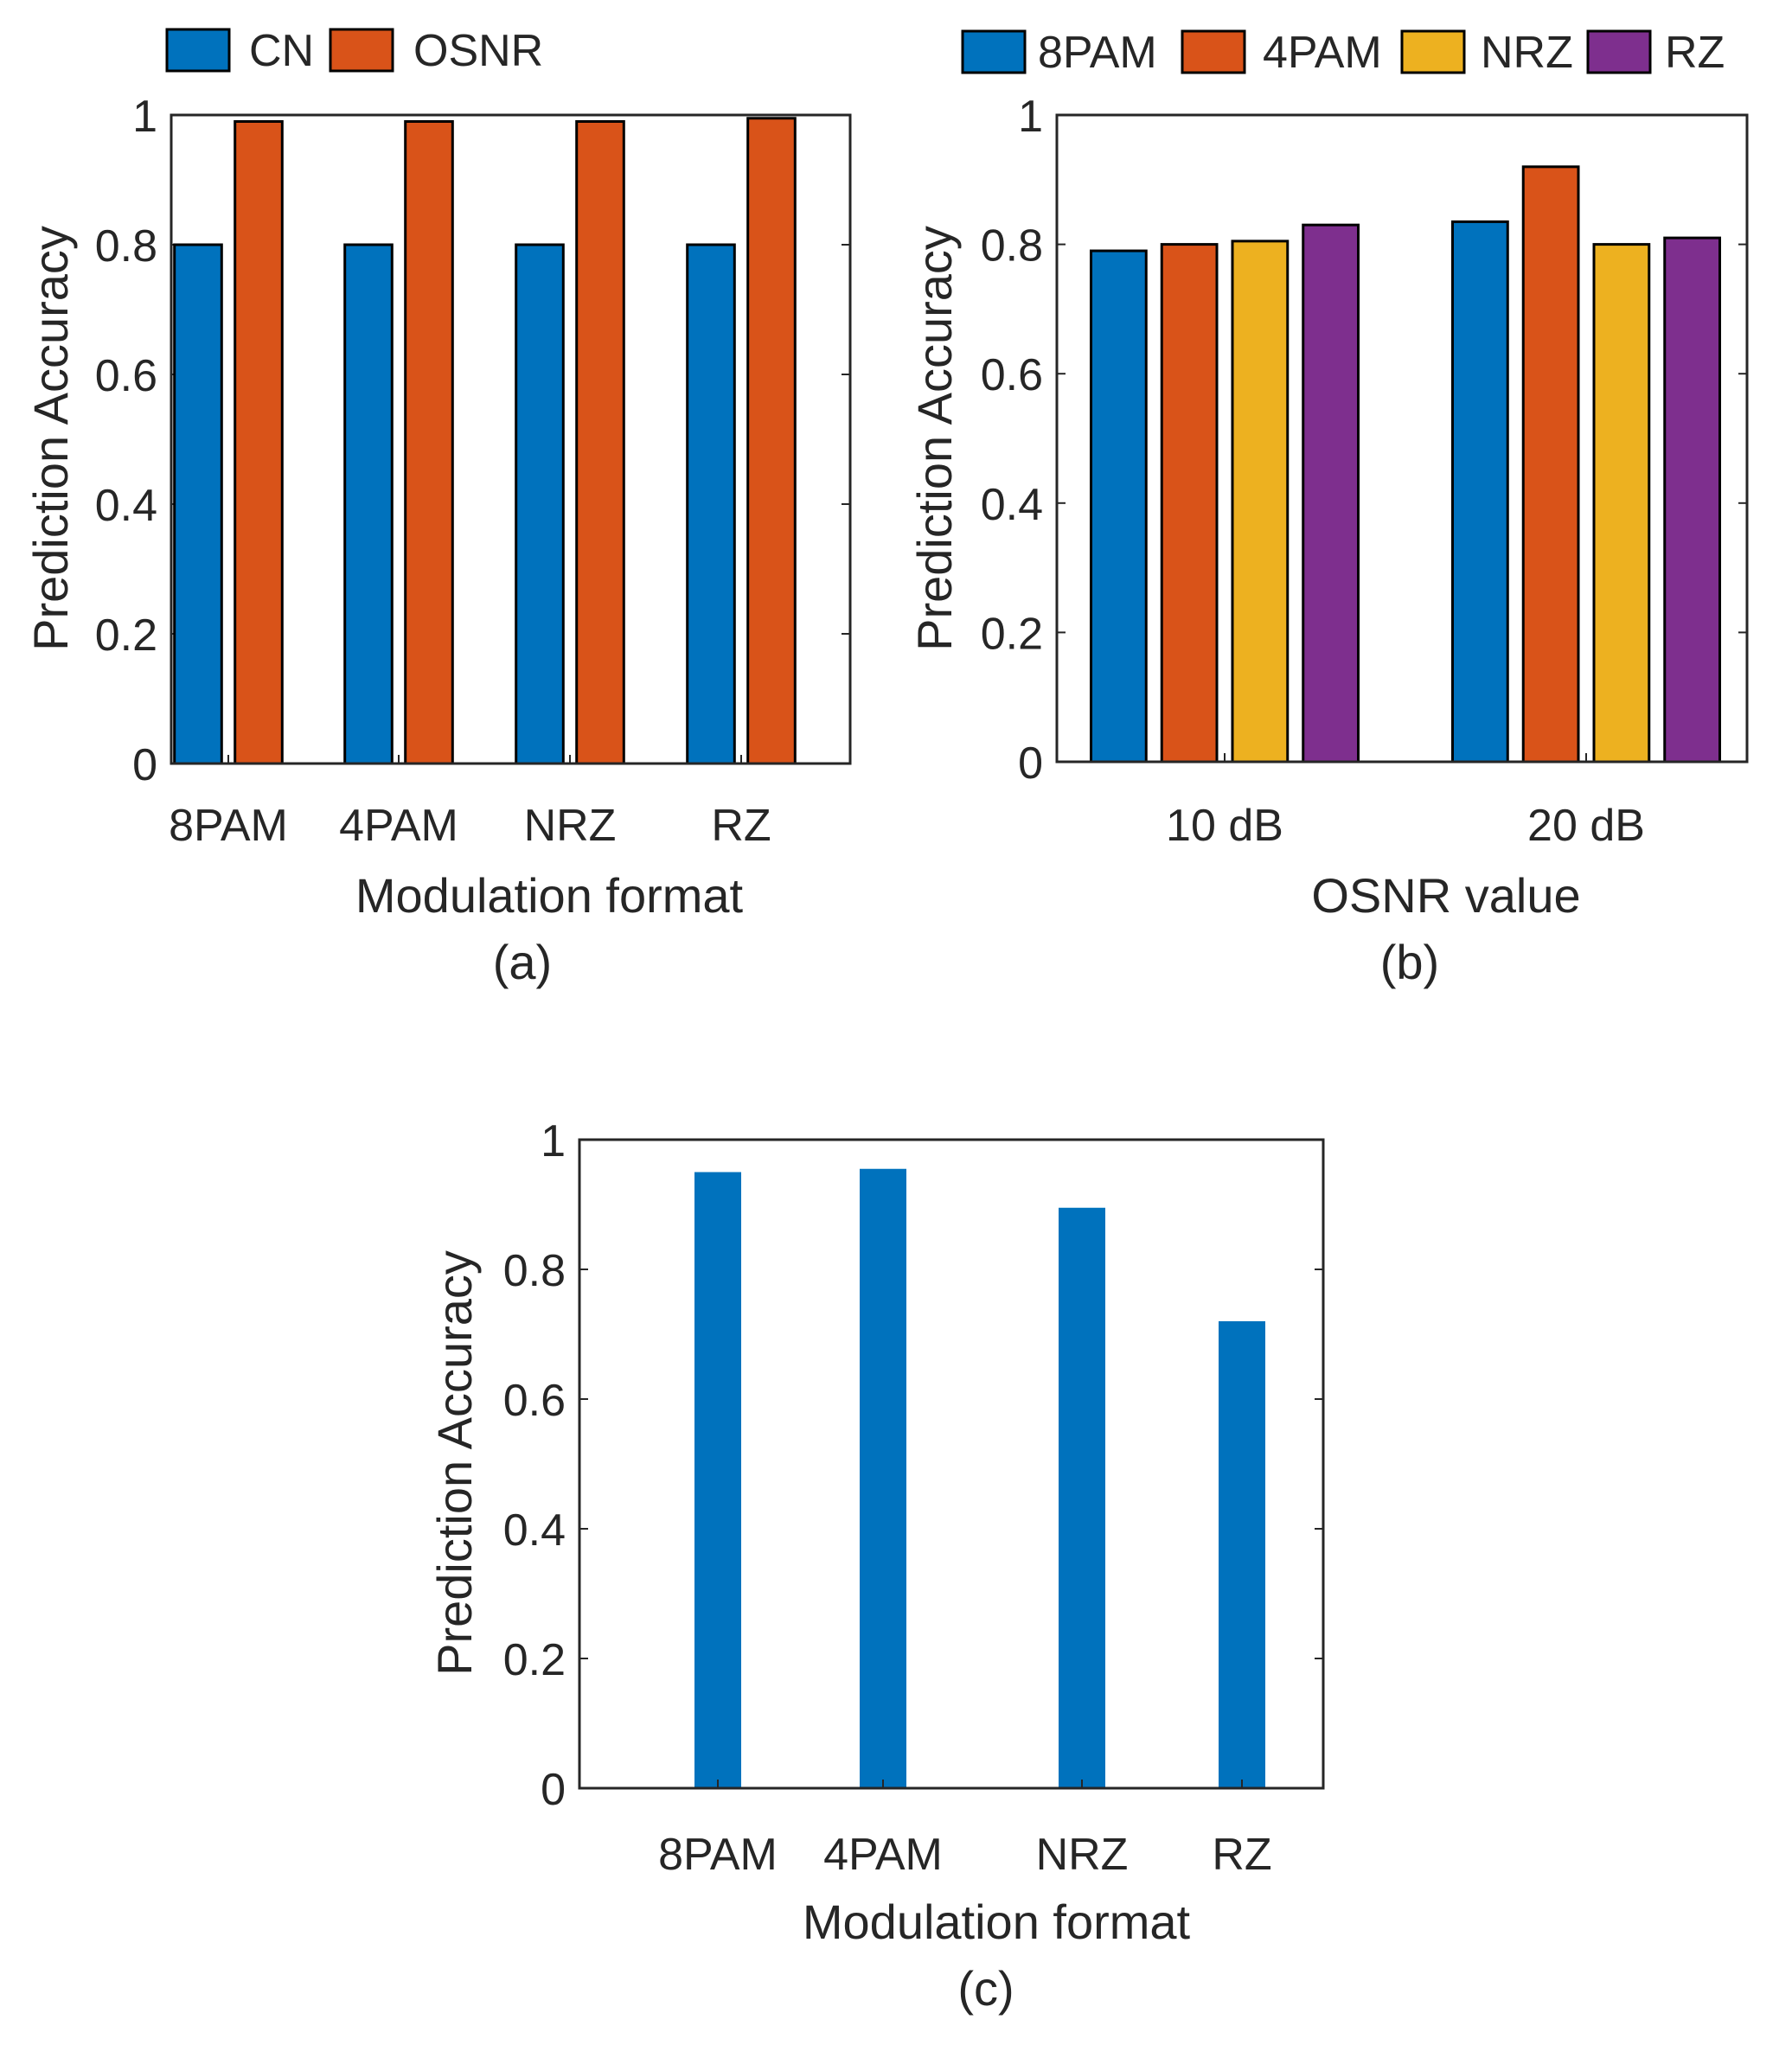 The height and width of the screenshot is (2045, 1792). I want to click on legend-label: NRZ, so click(1527, 53).